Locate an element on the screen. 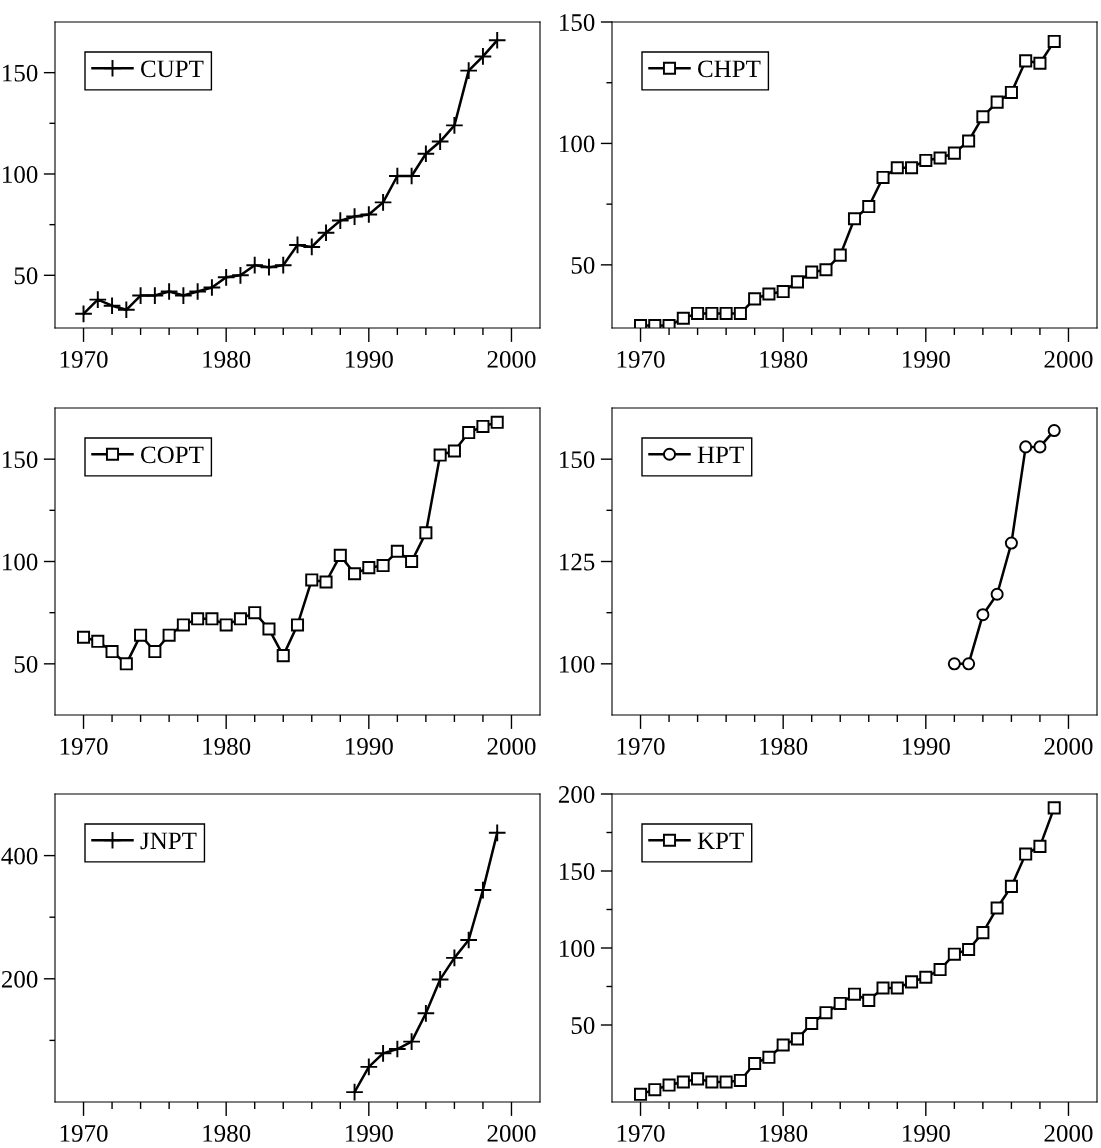 The width and height of the screenshot is (1101, 1148). legend-label: CHPT is located at coordinates (729, 69).